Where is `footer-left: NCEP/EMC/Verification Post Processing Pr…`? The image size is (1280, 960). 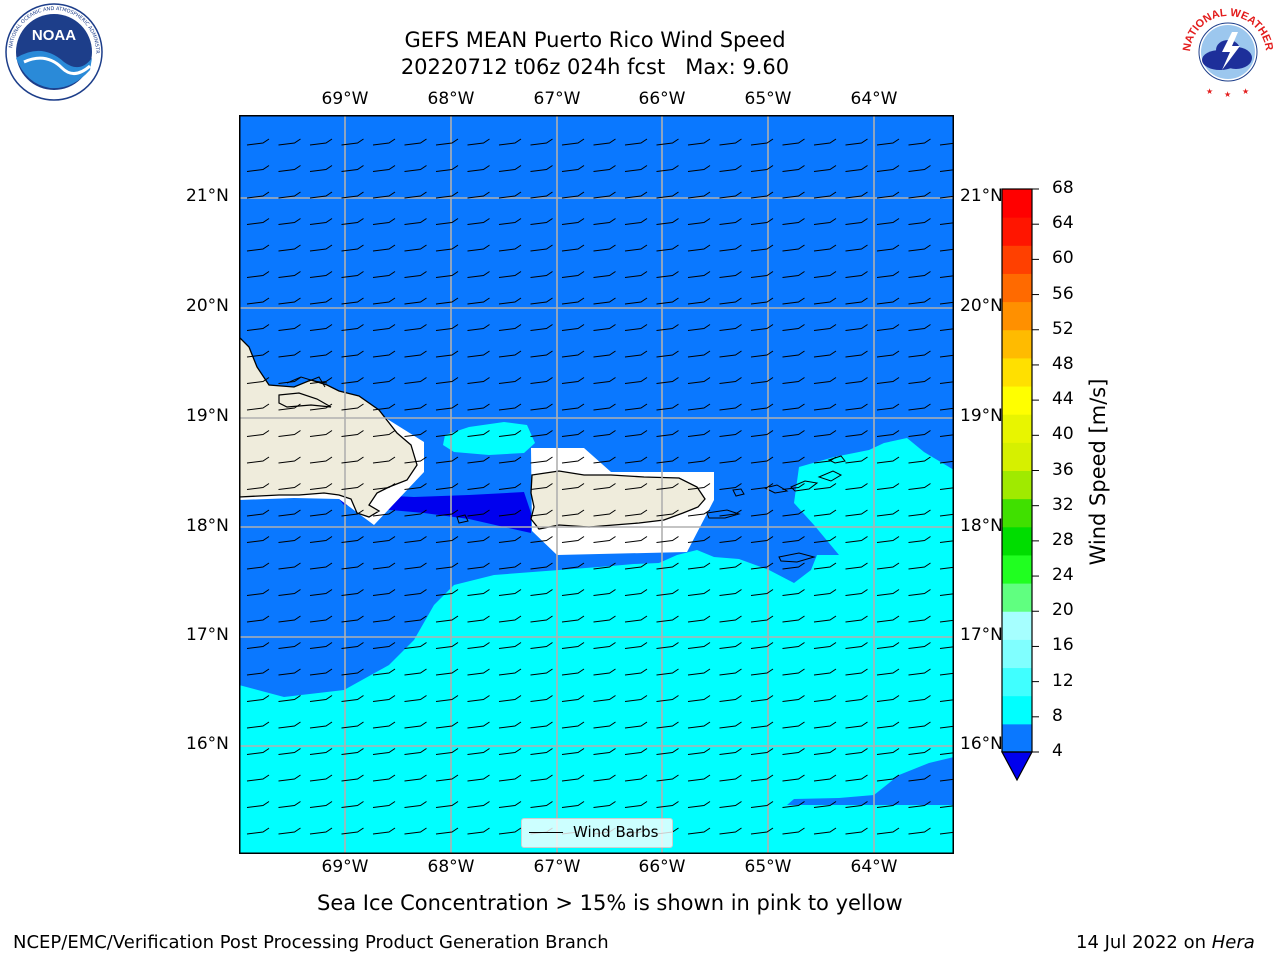 footer-left: NCEP/EMC/Verification Post Processing Pr… is located at coordinates (311, 942).